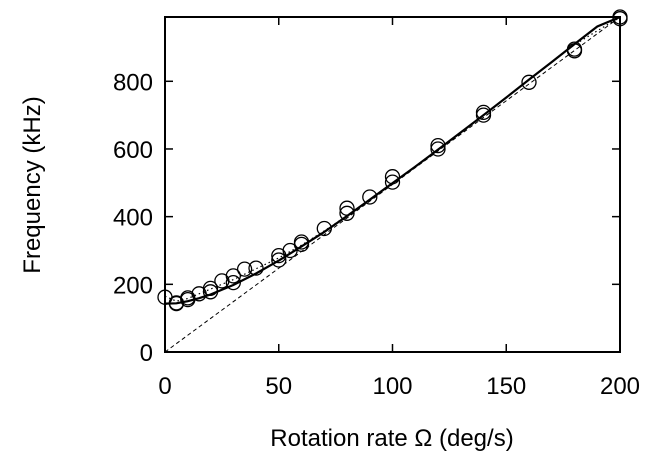  Describe the element at coordinates (391, 438) in the screenshot. I see `x-axis-title: Rotation rate Ω (deg/s)` at that location.